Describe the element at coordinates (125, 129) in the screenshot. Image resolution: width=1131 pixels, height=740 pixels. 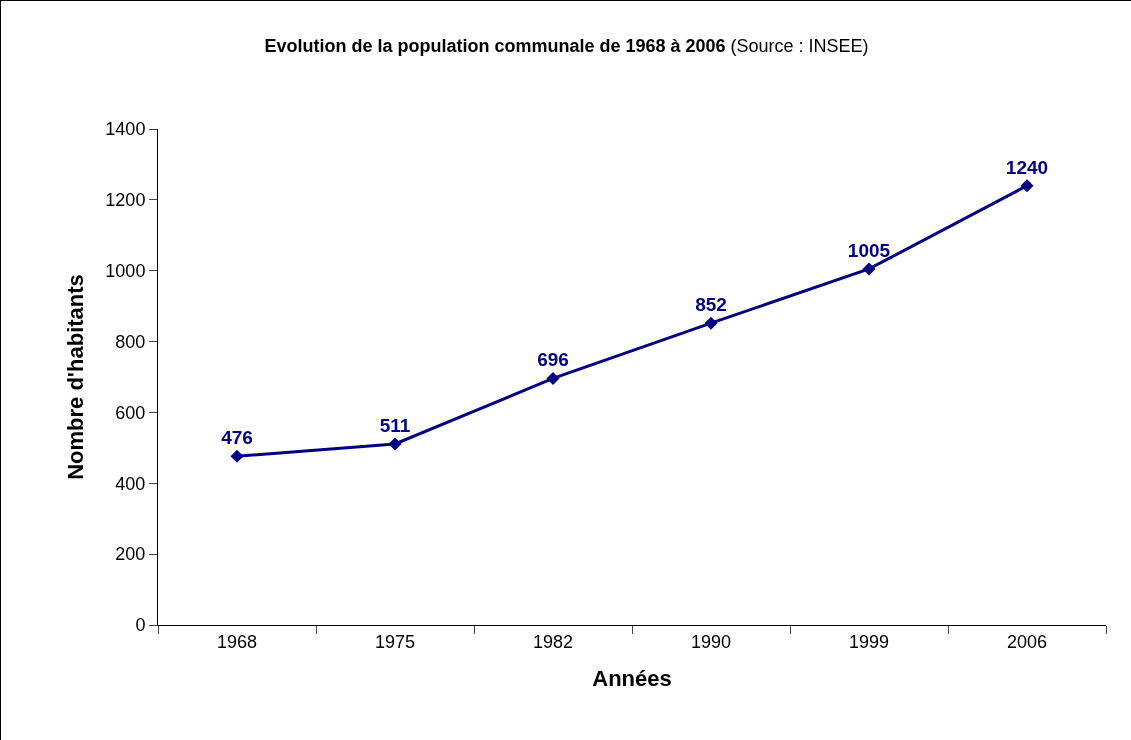
I see `y-tick-label: 1400` at that location.